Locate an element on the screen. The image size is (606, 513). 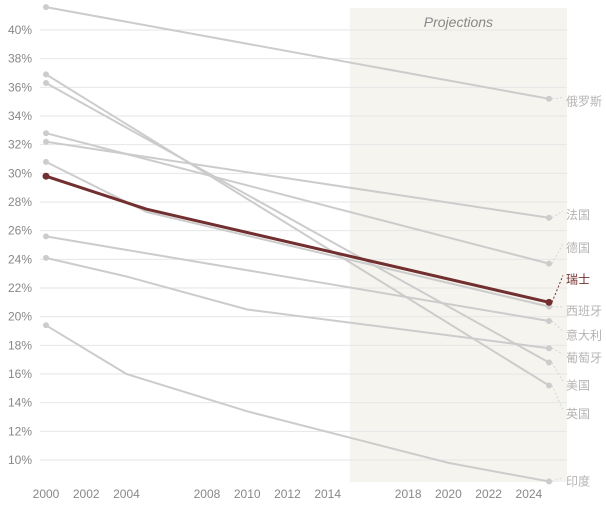
x-tick-label: 2010 is located at coordinates (247, 494).